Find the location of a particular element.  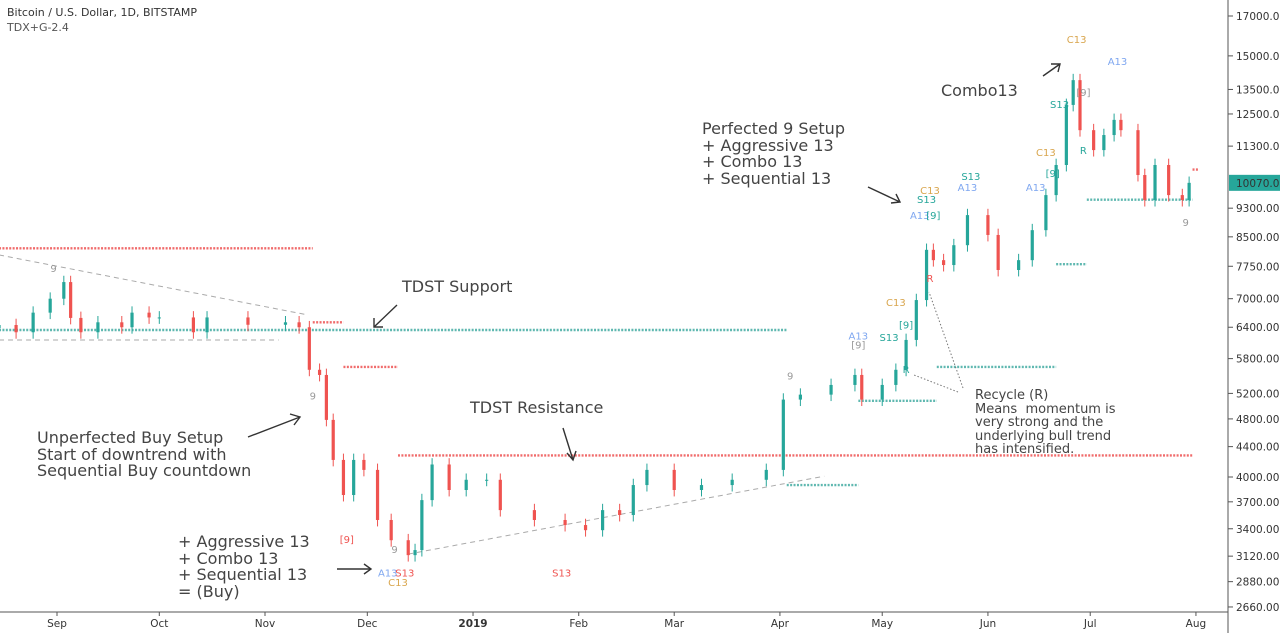

price-tick-label: 13500.00 is located at coordinates (1258, 90).